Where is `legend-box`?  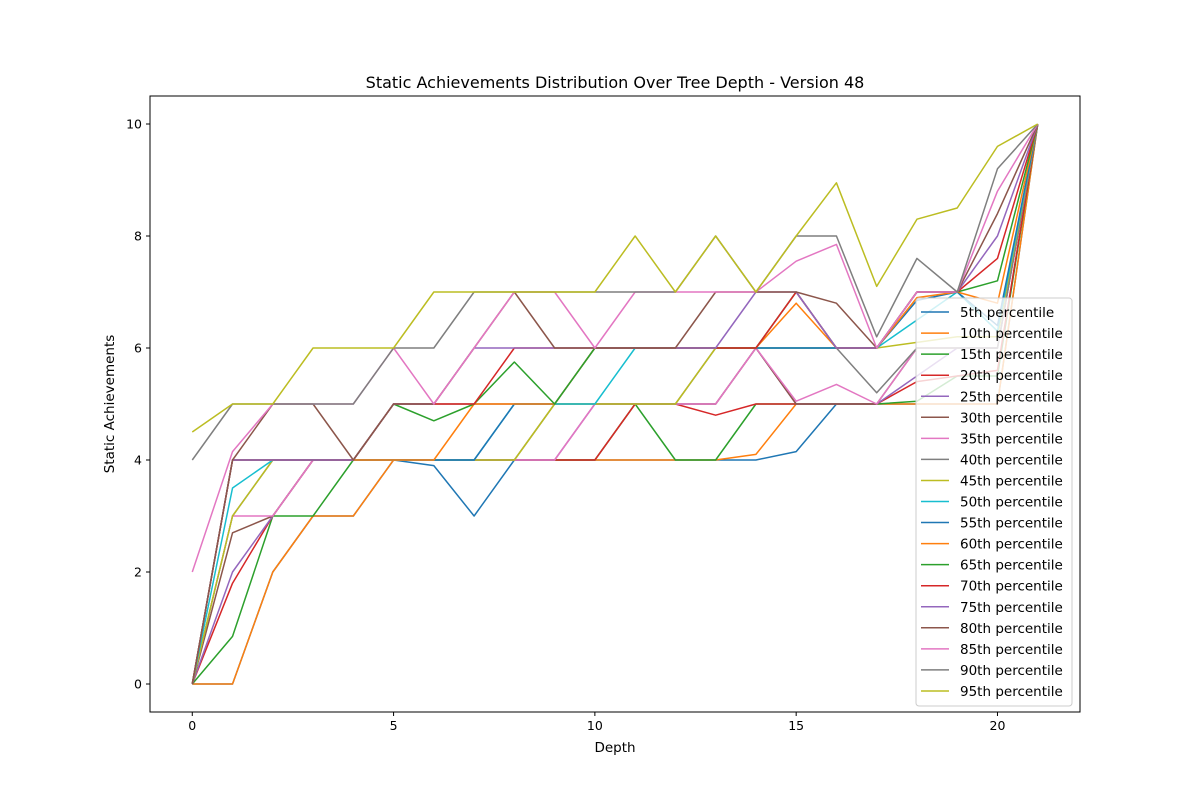
legend-box is located at coordinates (994, 502).